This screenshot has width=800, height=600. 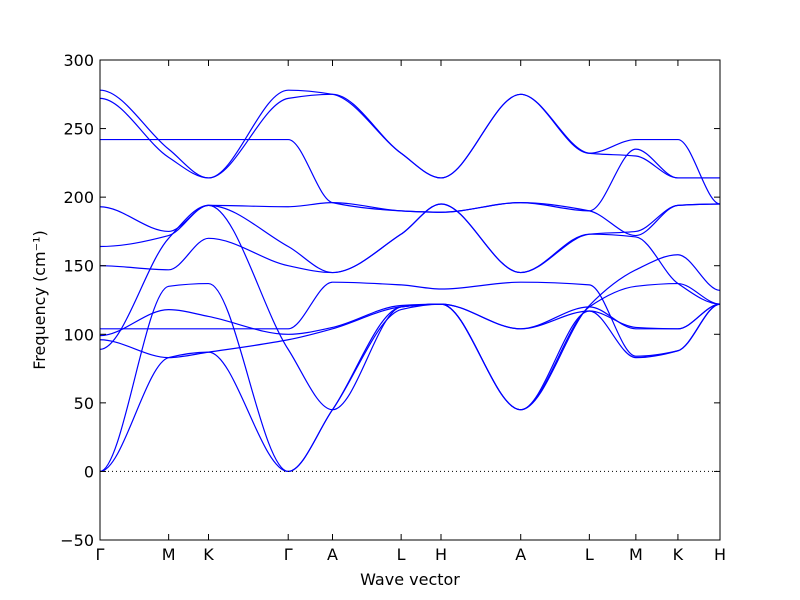 I want to click on y-tick-label: 200, so click(x=78, y=197).